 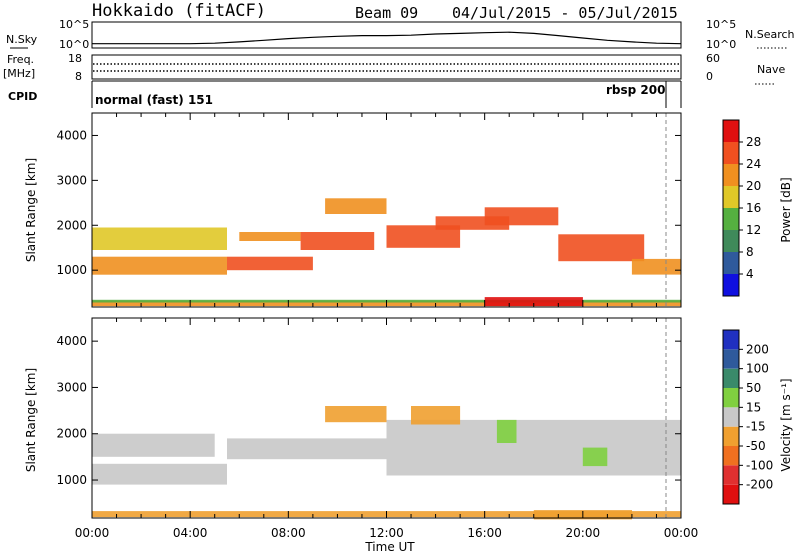 I want to click on frequency-tick-left-bottom: 8, so click(x=78, y=76).